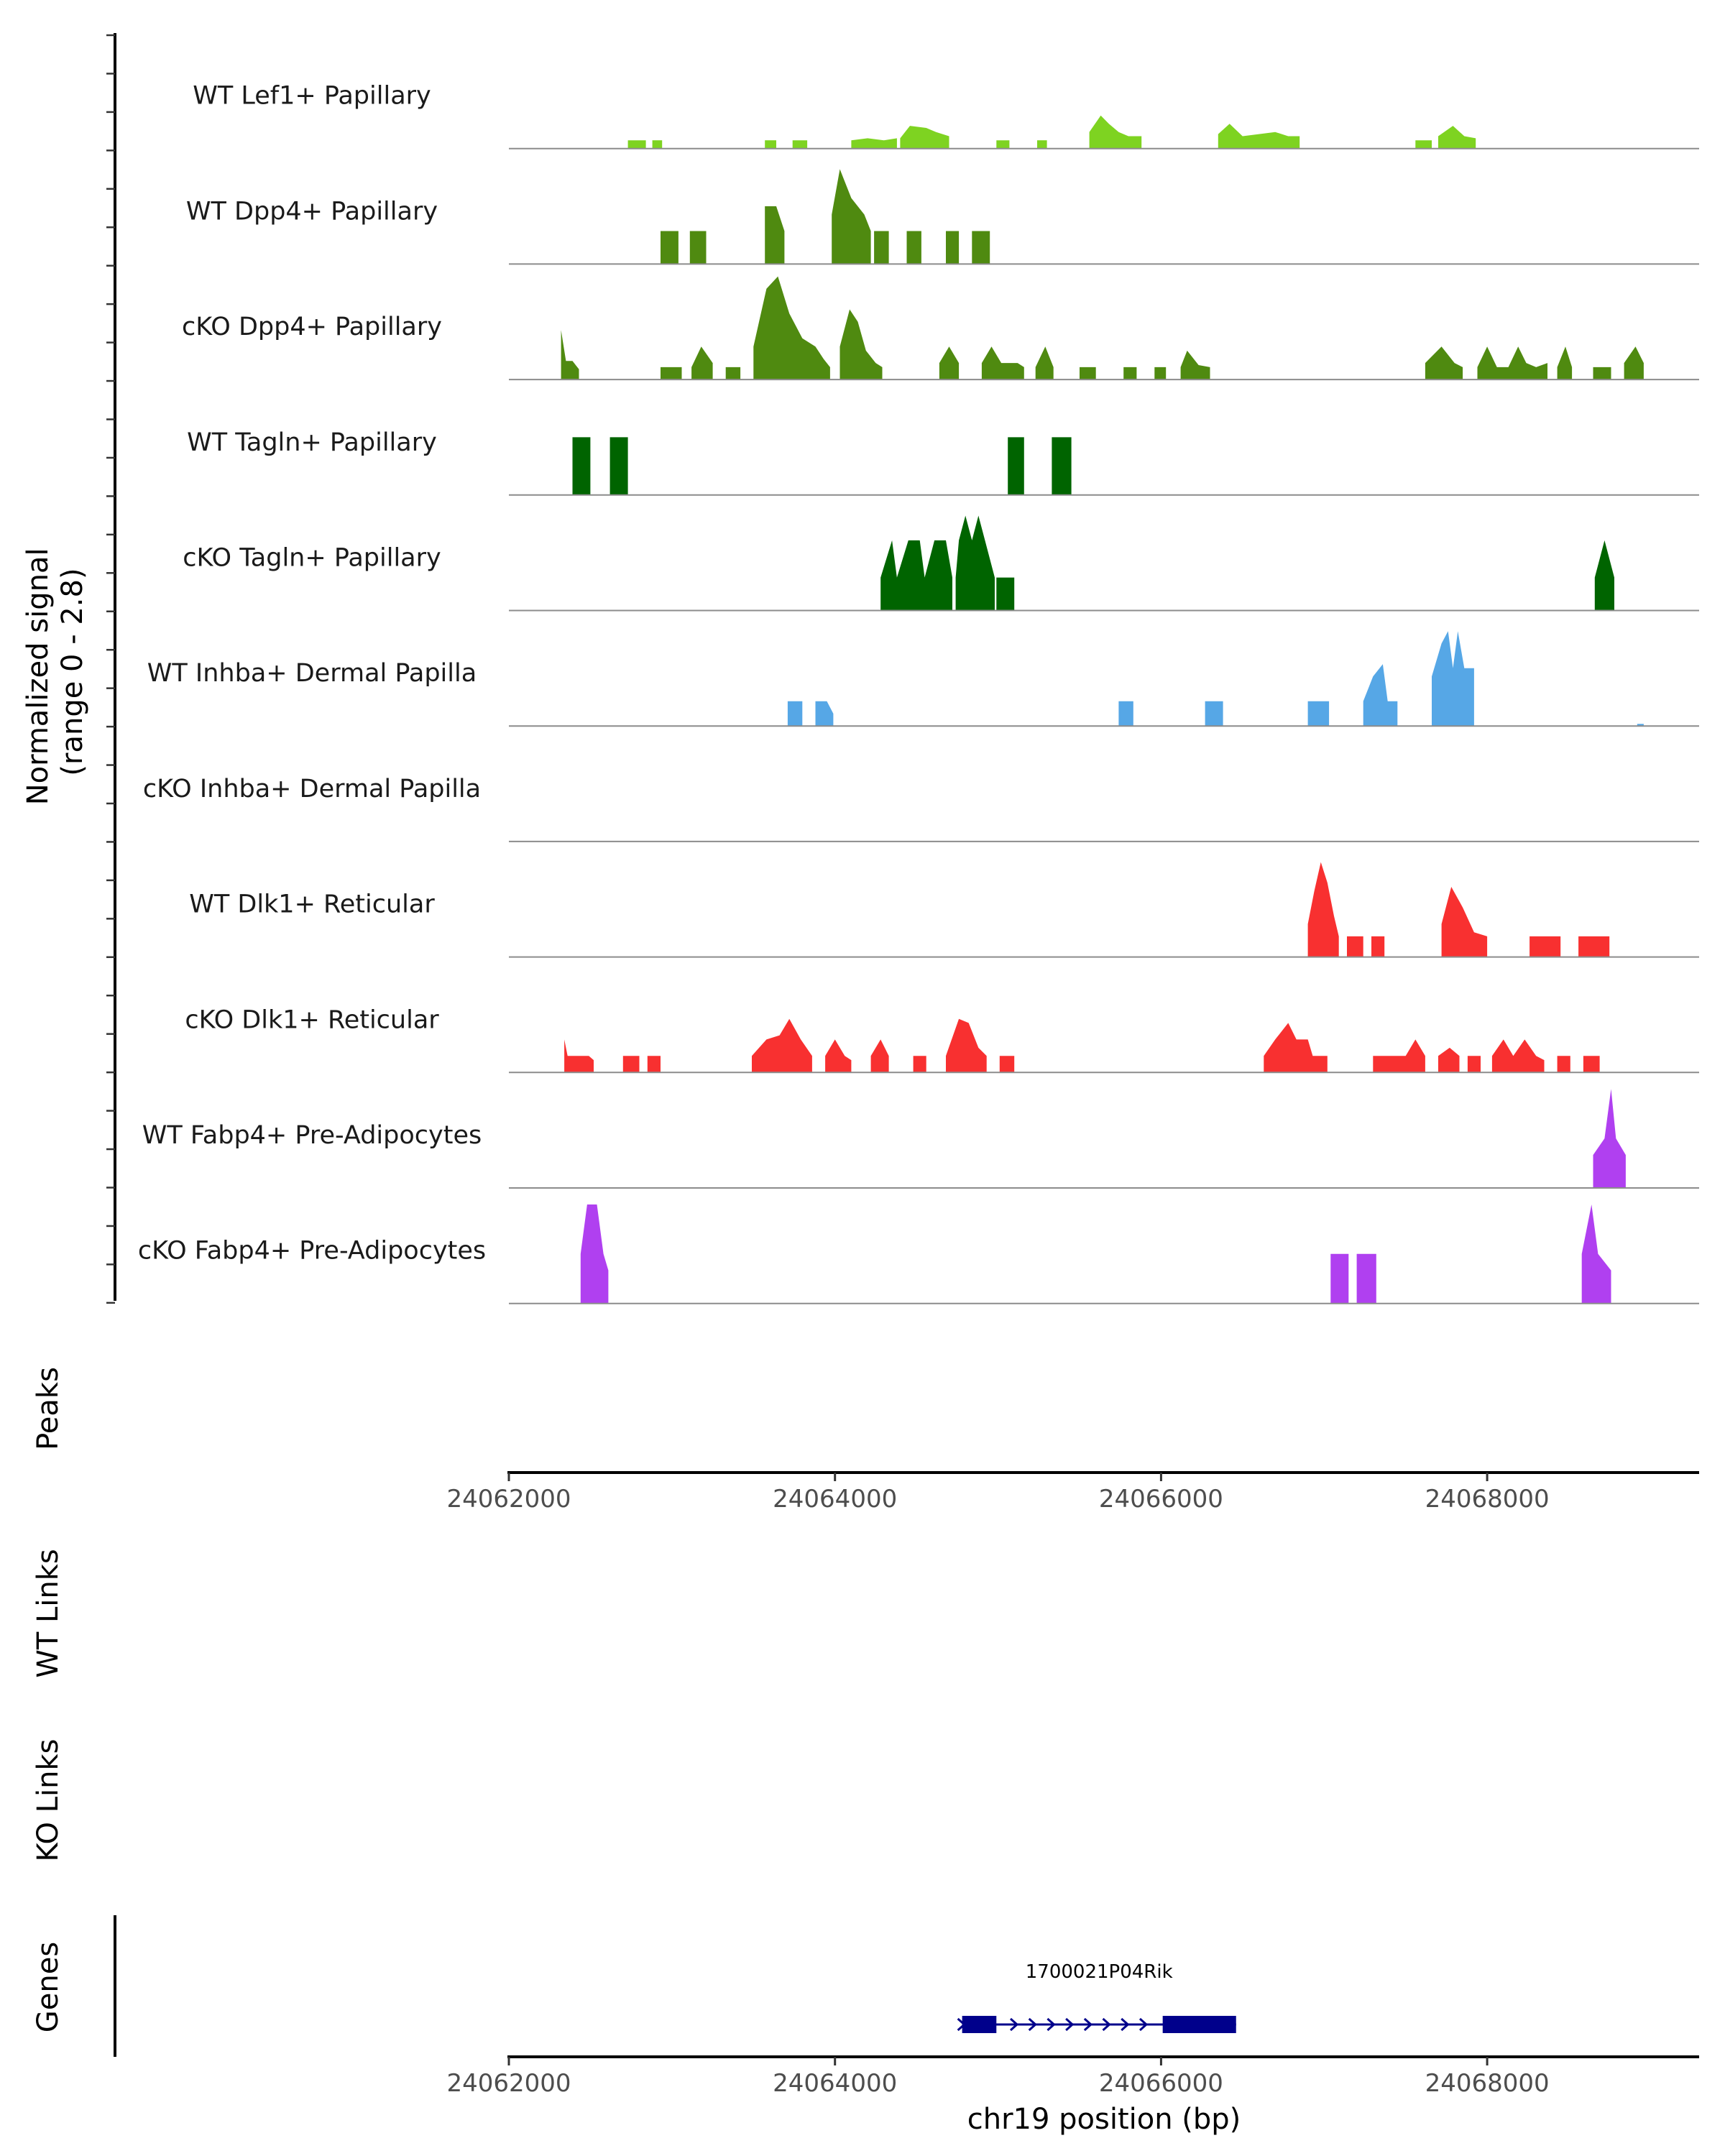 The image size is (1725, 2156). Describe the element at coordinates (312, 673) in the screenshot. I see `track-label: WT Inhba+ Dermal Papilla` at that location.